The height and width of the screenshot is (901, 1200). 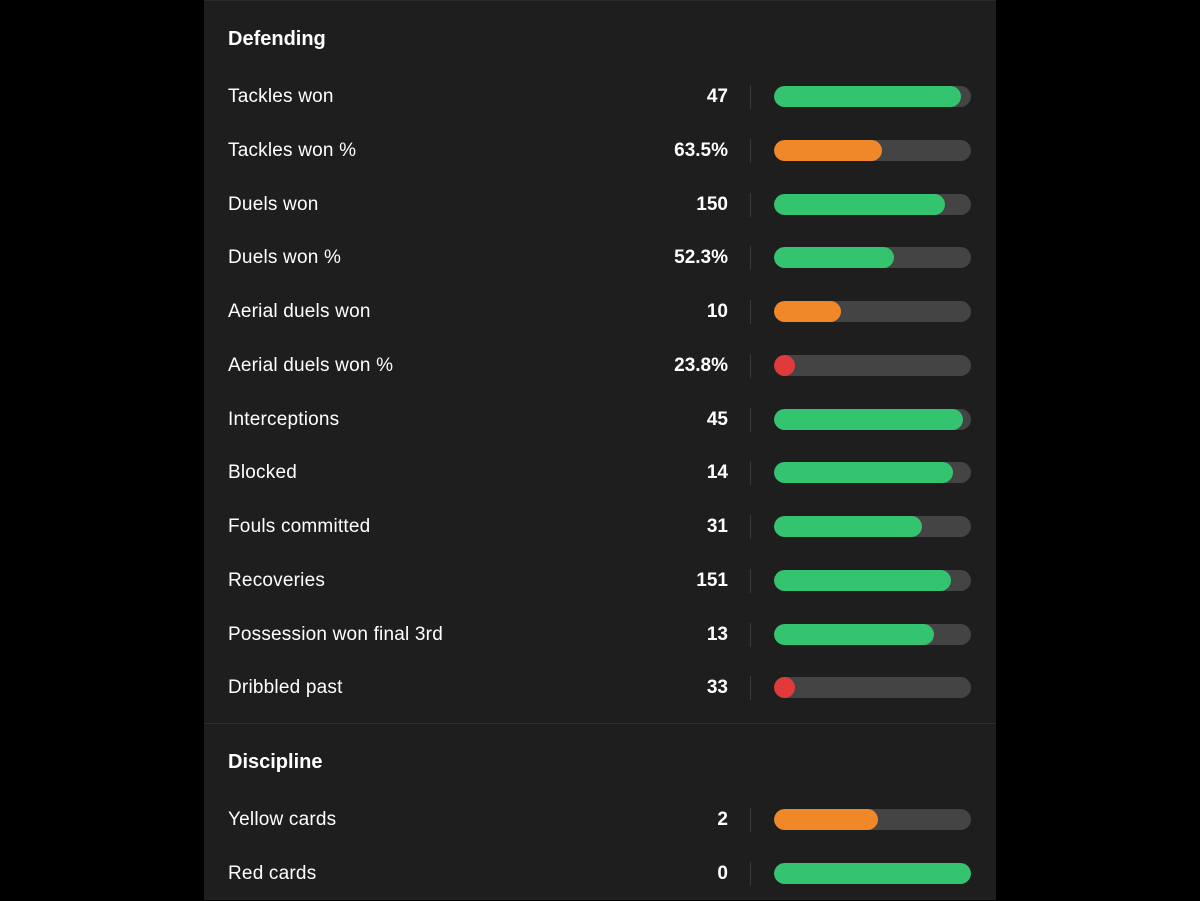 What do you see at coordinates (701, 150) in the screenshot?
I see `stat-value: 63.5%` at bounding box center [701, 150].